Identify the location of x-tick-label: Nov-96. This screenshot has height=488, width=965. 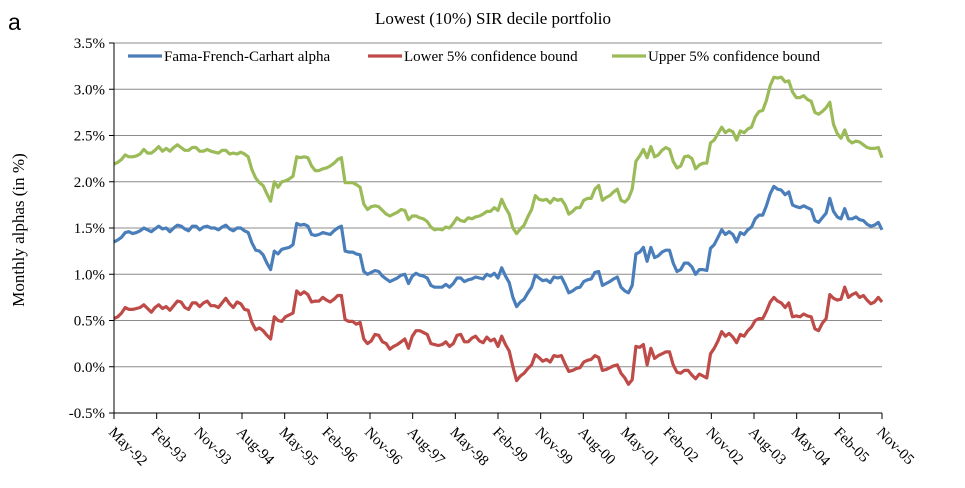
(383, 447).